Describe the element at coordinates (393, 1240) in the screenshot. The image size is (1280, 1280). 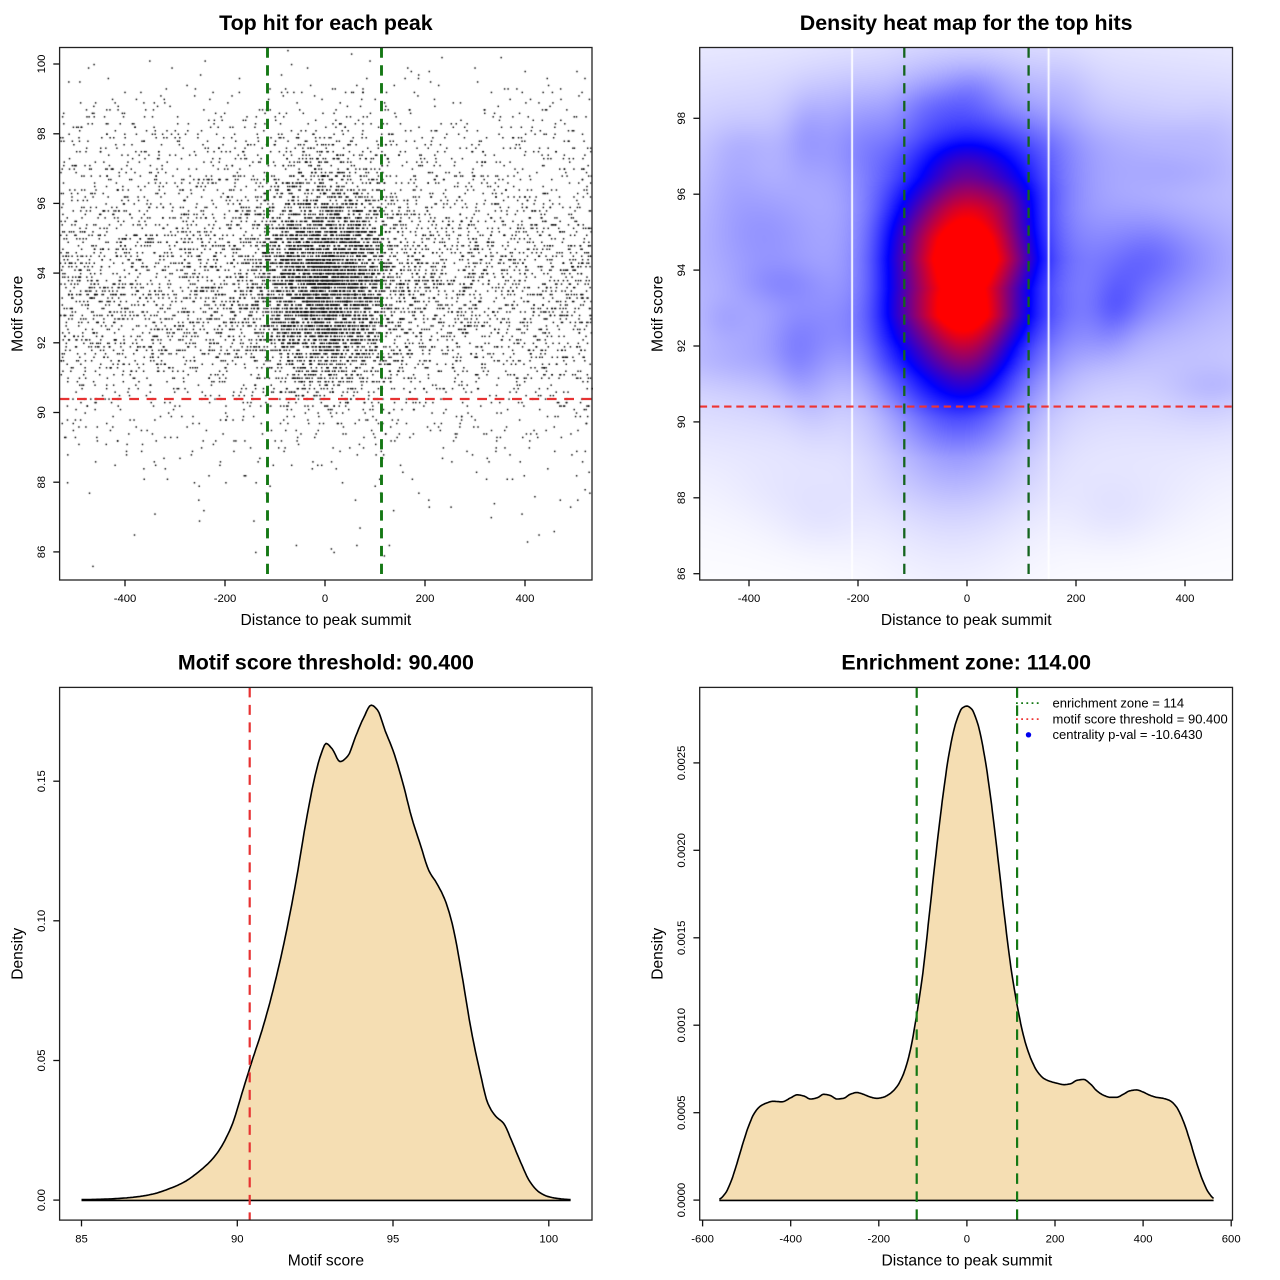
I see `svg-text: 95` at that location.